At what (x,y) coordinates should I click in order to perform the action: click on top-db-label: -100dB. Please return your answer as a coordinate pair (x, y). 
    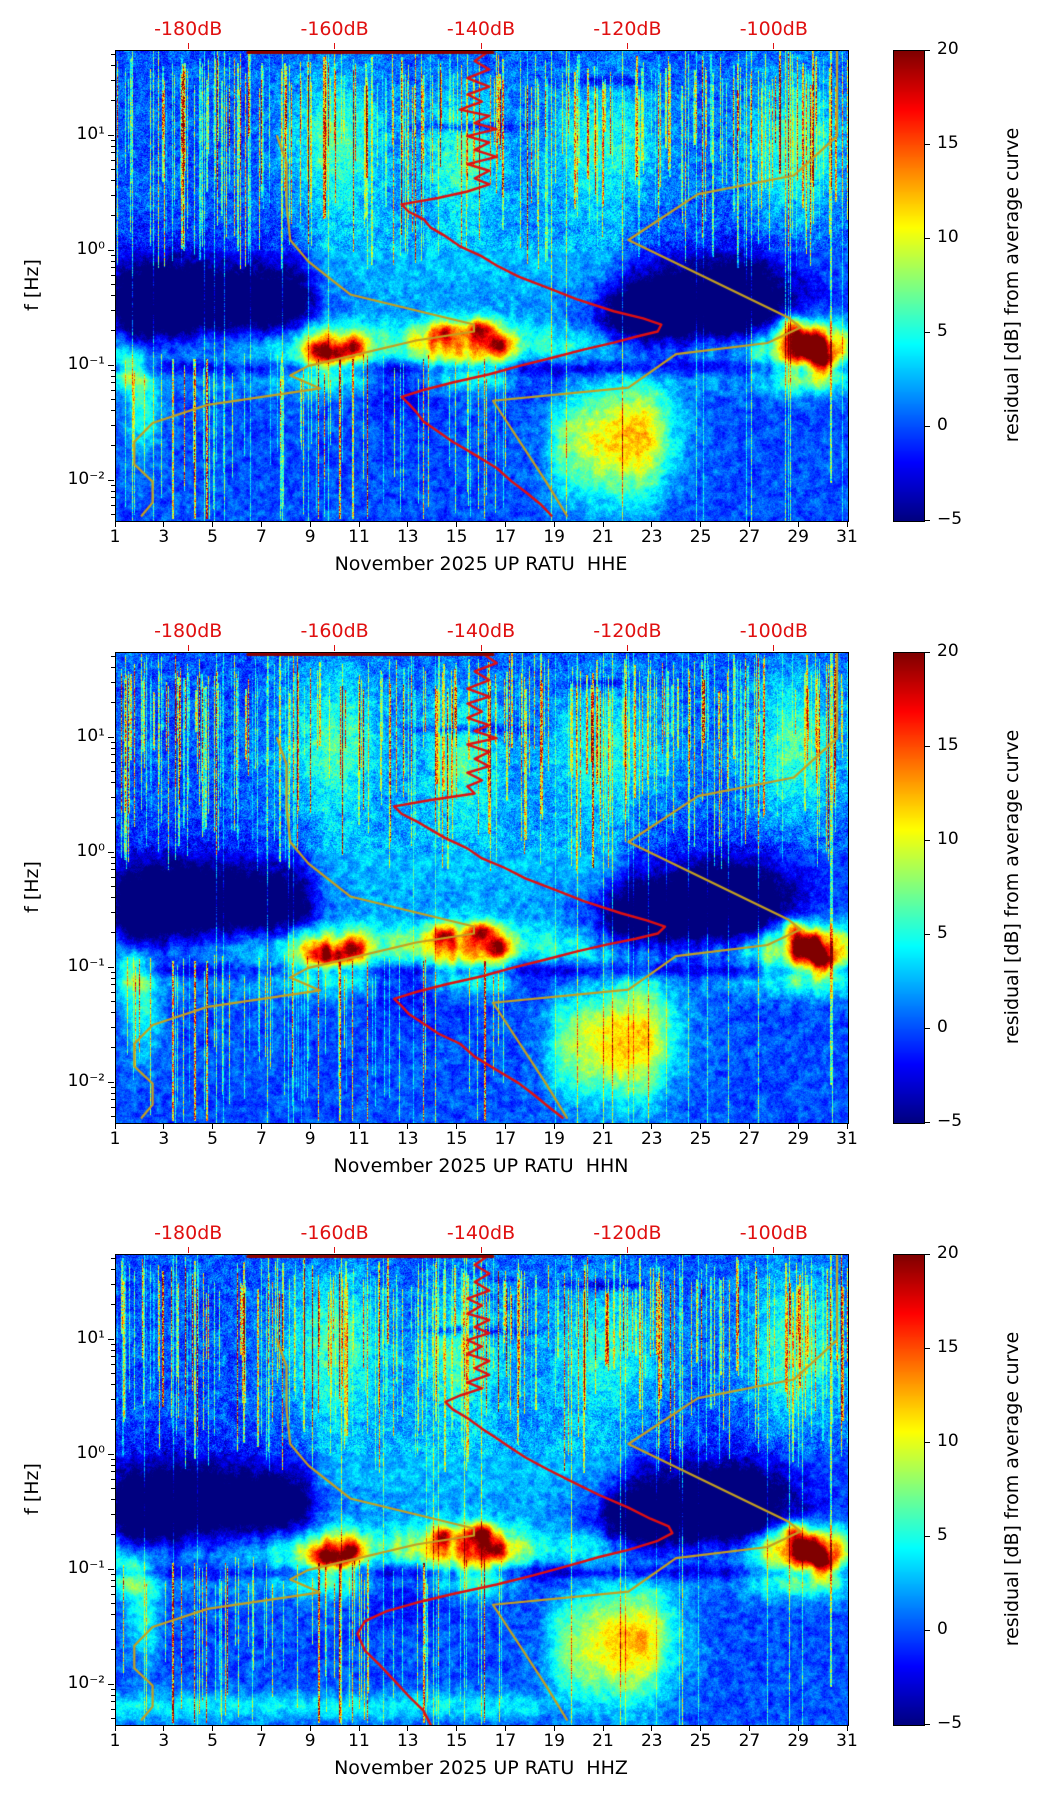
    Looking at the image, I should click on (773, 631).